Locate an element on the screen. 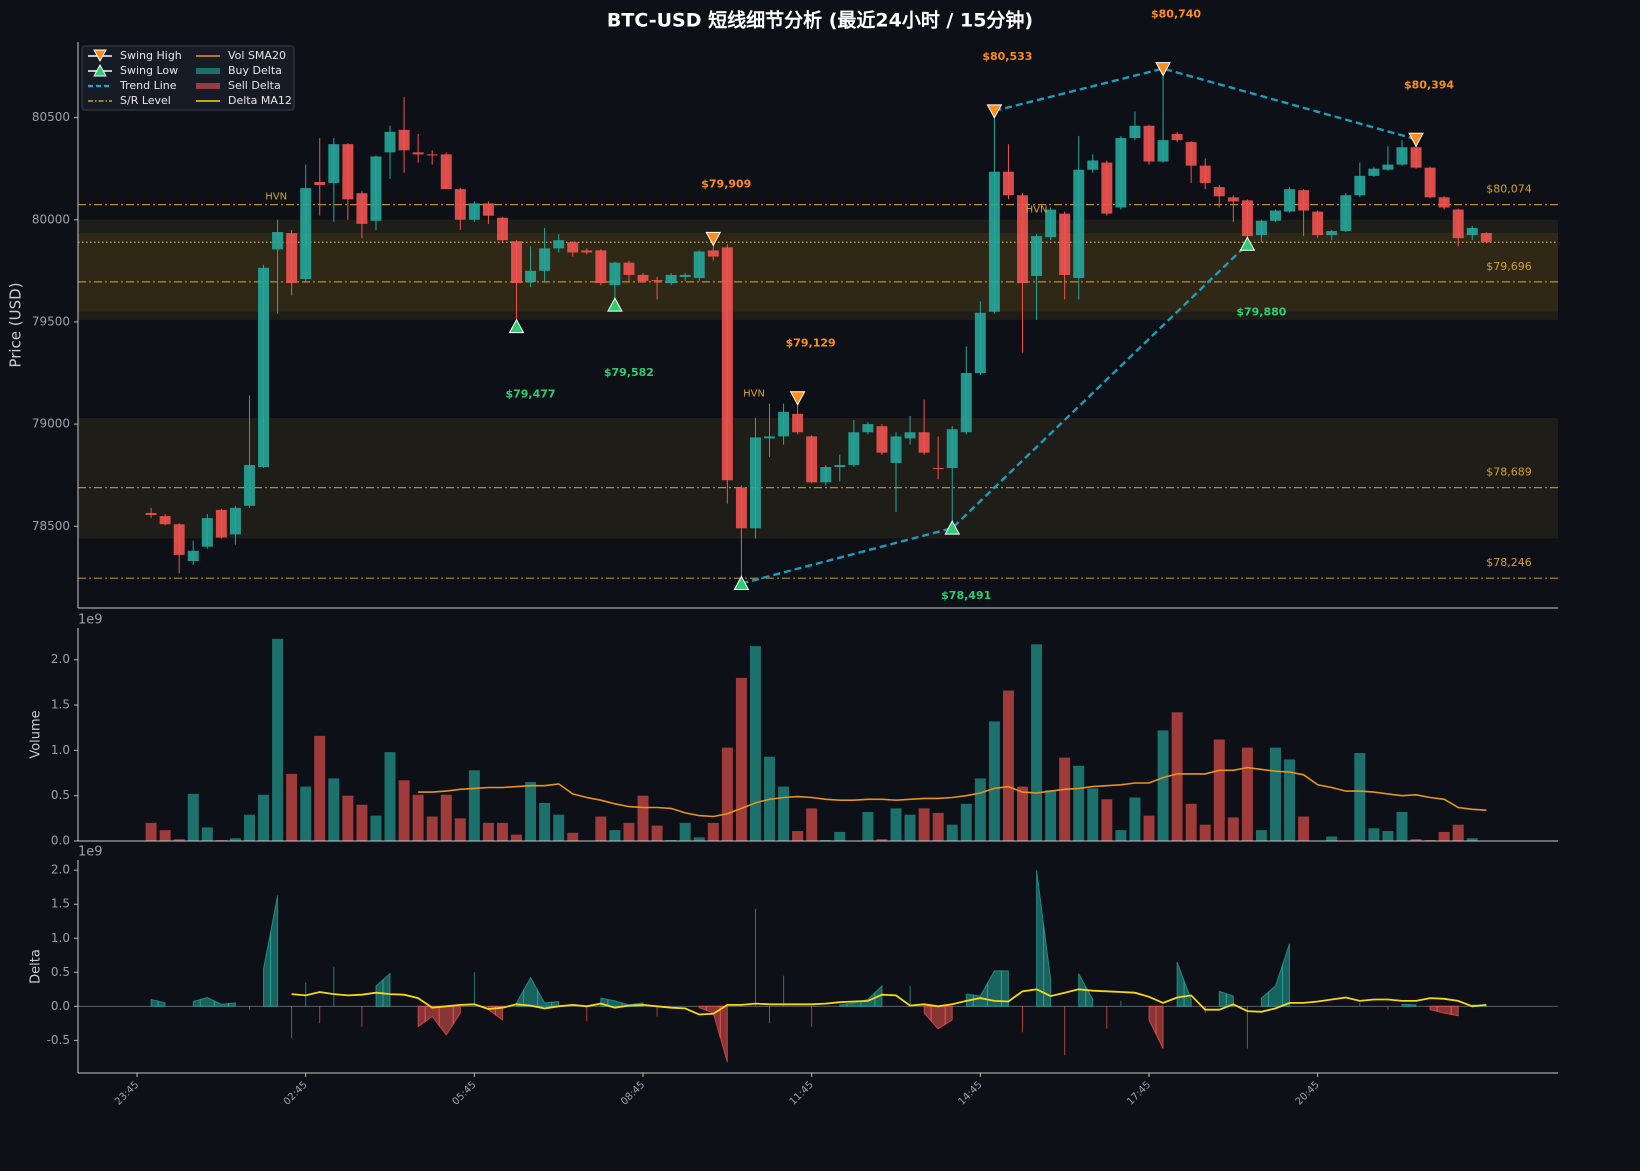 This screenshot has width=1640, height=1171. swing-high-label: $80,740 is located at coordinates (1176, 14).